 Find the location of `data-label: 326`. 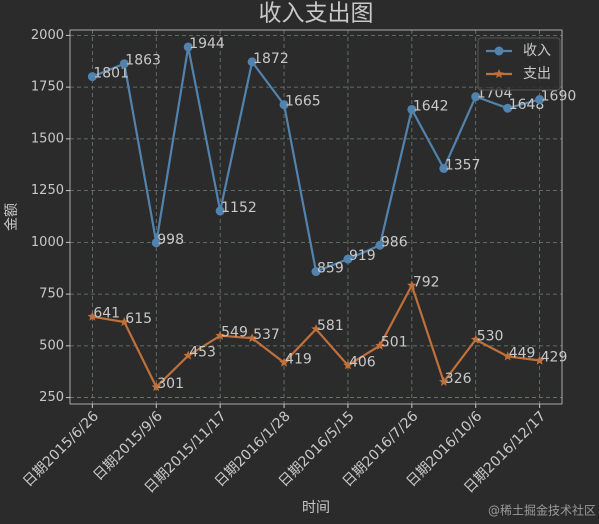

data-label: 326 is located at coordinates (458, 379).